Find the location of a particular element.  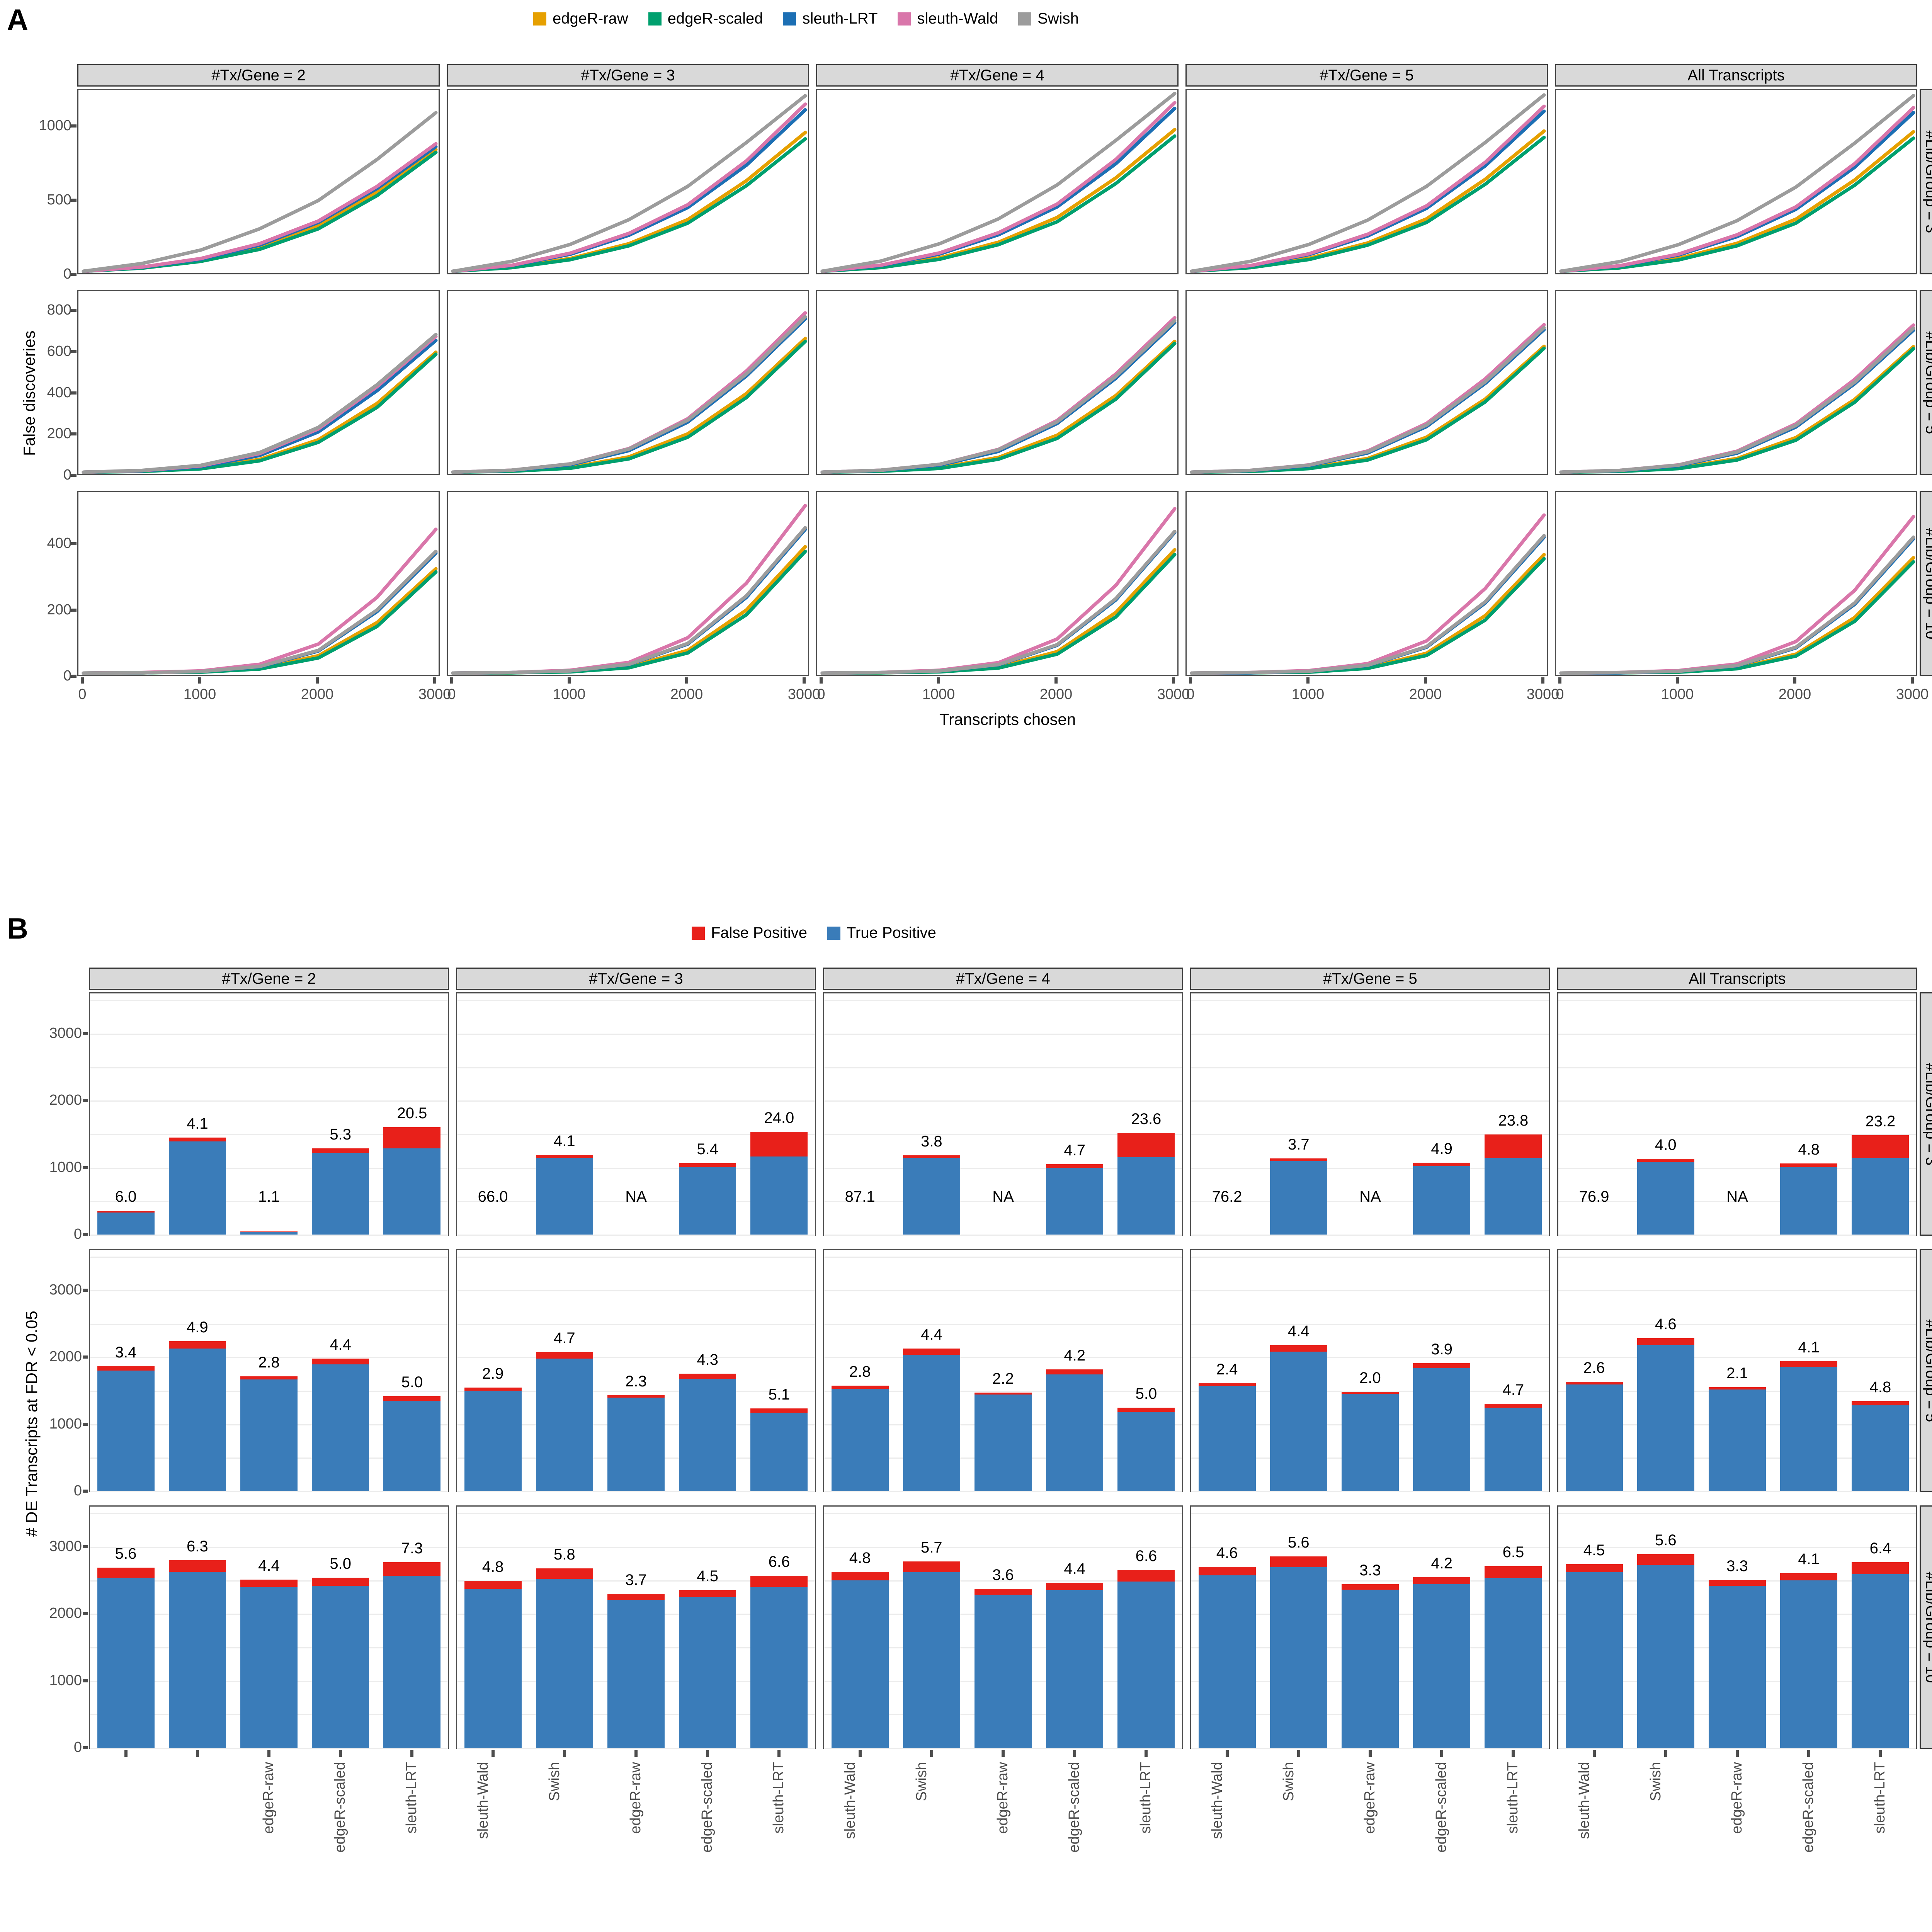

bar-true-positive-edger-raw is located at coordinates (1227, 1439).